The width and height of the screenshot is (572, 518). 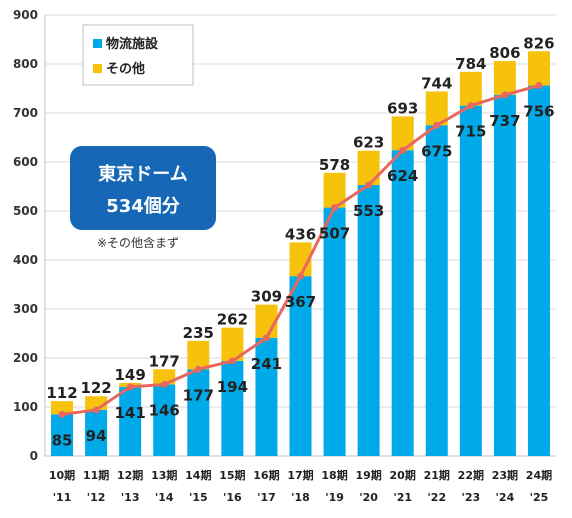 What do you see at coordinates (232, 387) in the screenshot?
I see `logistics-label-5: 194` at bounding box center [232, 387].